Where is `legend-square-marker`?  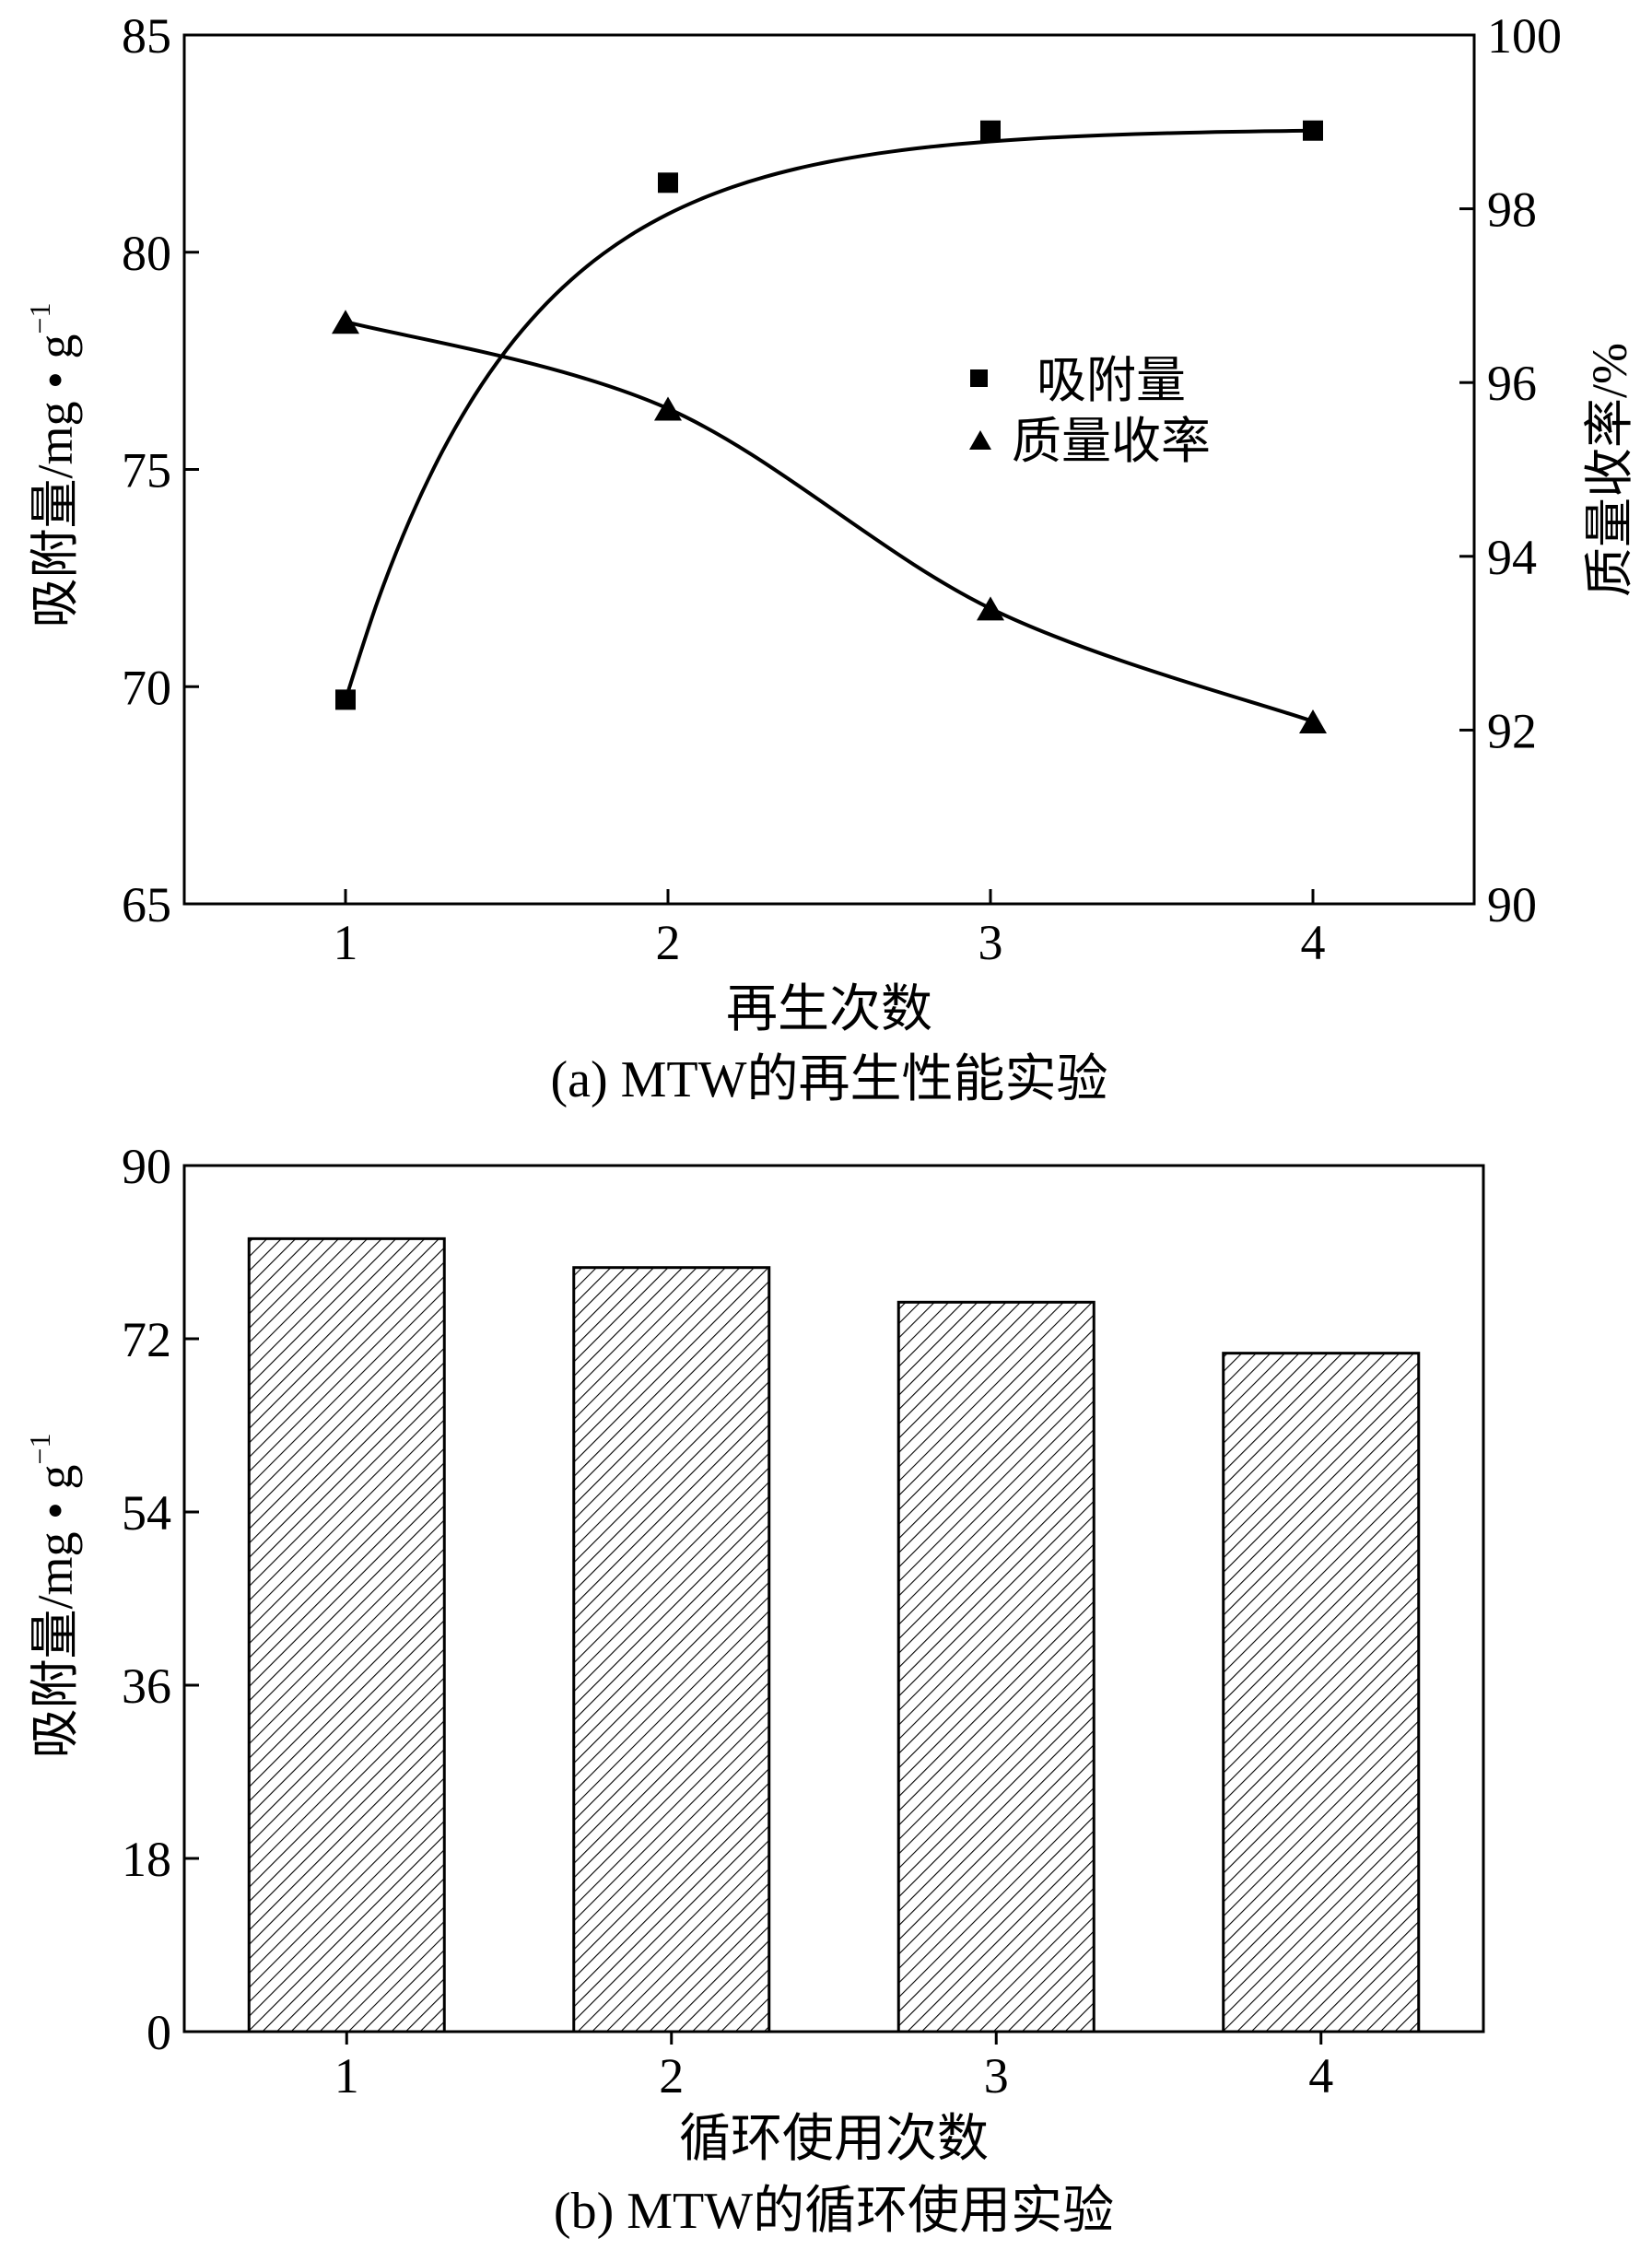 legend-square-marker is located at coordinates (979, 378).